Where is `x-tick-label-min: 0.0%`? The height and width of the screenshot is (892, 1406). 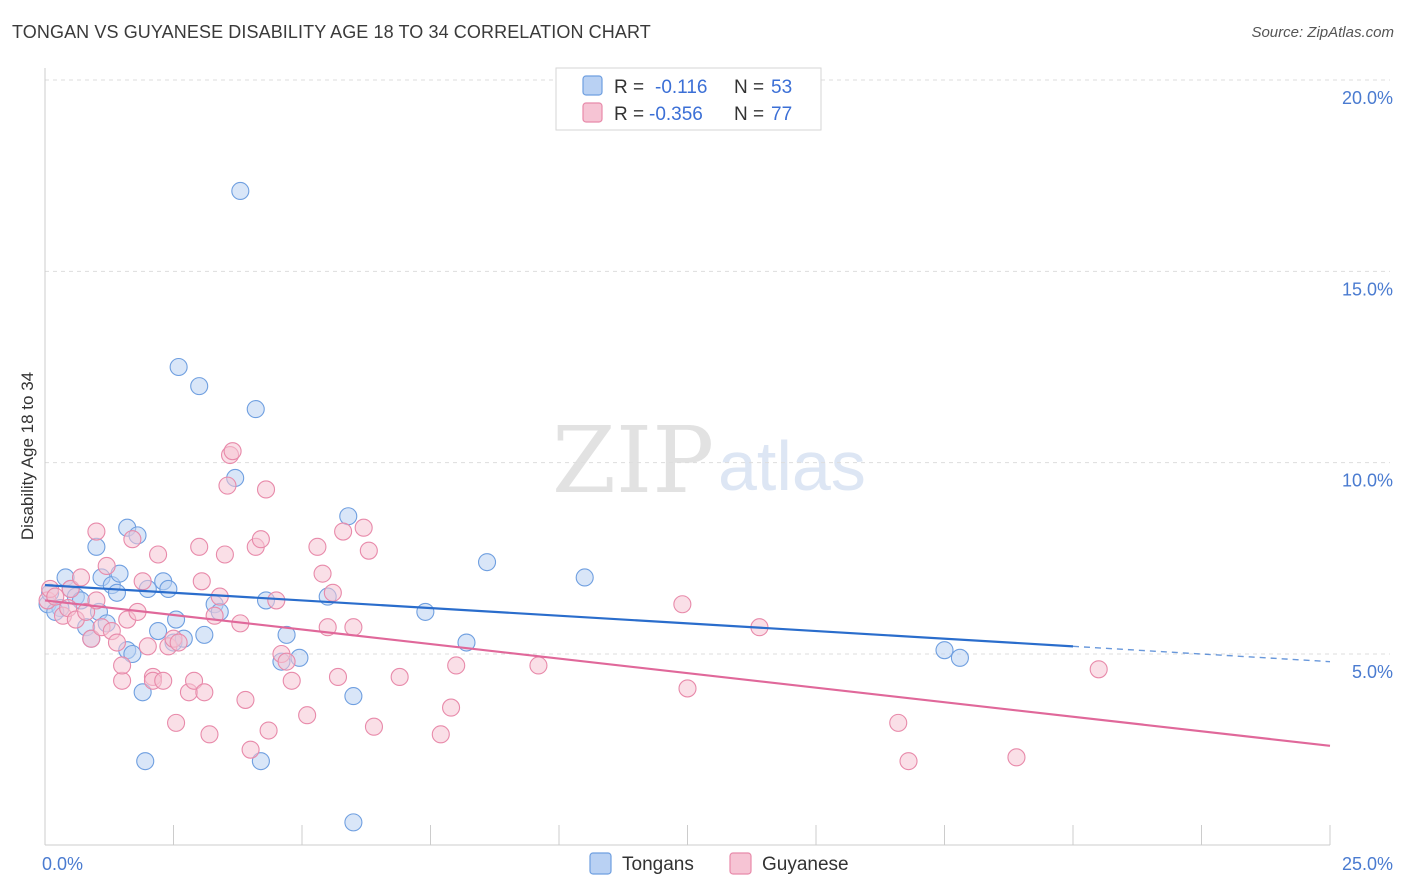 x-tick-label-min: 0.0% is located at coordinates (62, 864).